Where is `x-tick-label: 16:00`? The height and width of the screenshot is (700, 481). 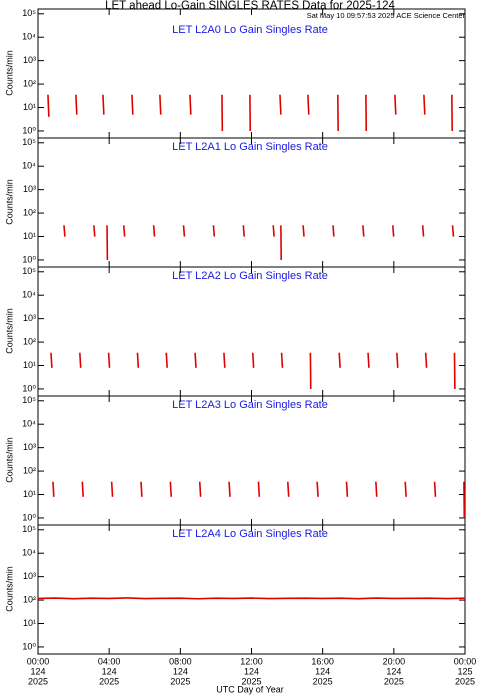
x-tick-label: 16:00 is located at coordinates (322, 661).